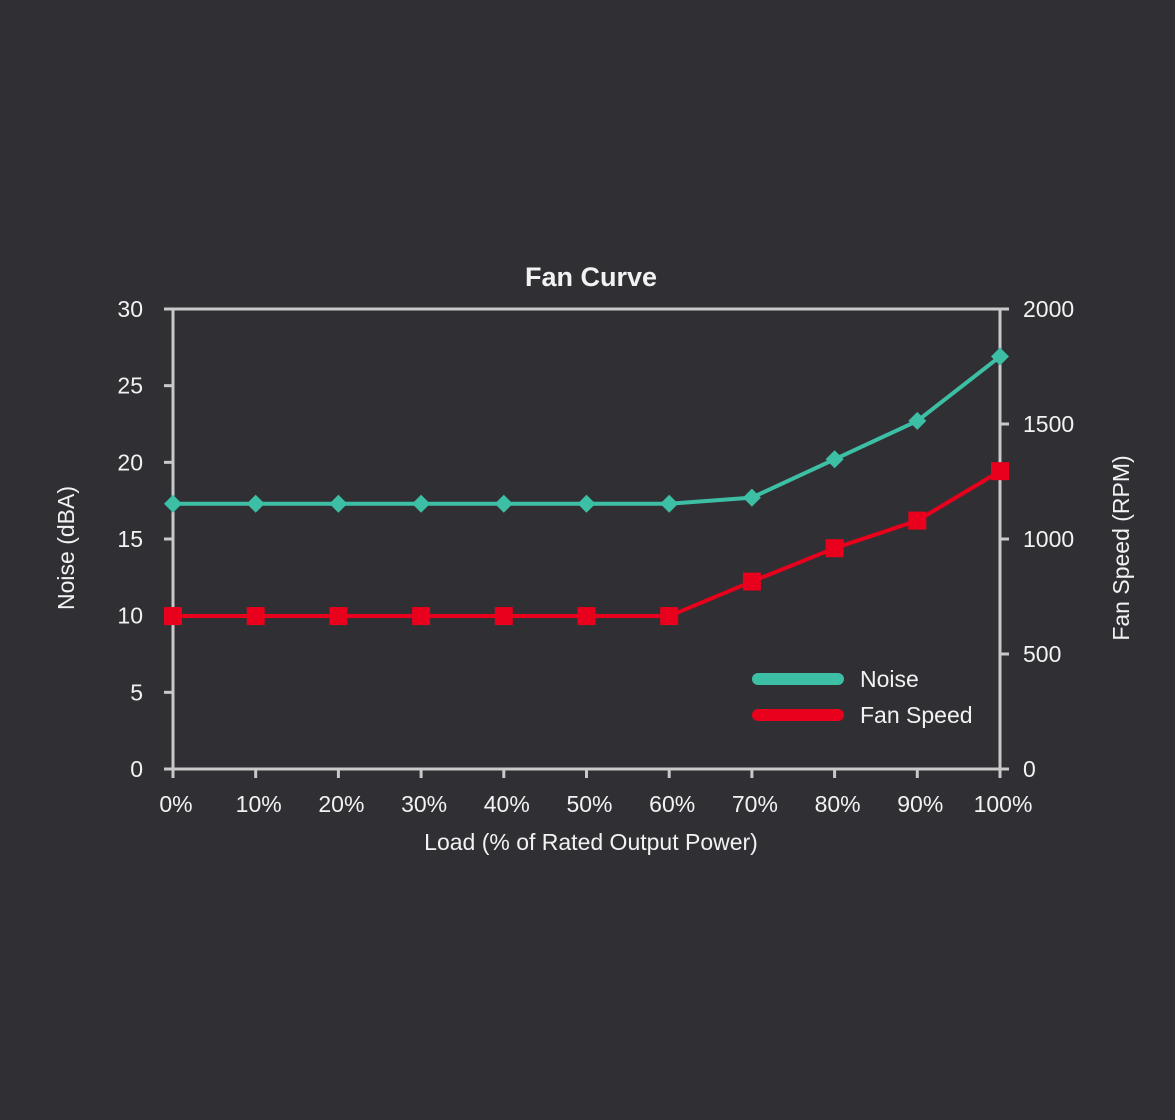 This screenshot has height=1120, width=1175. What do you see at coordinates (1048, 539) in the screenshot?
I see `right-tick-label: 1000` at bounding box center [1048, 539].